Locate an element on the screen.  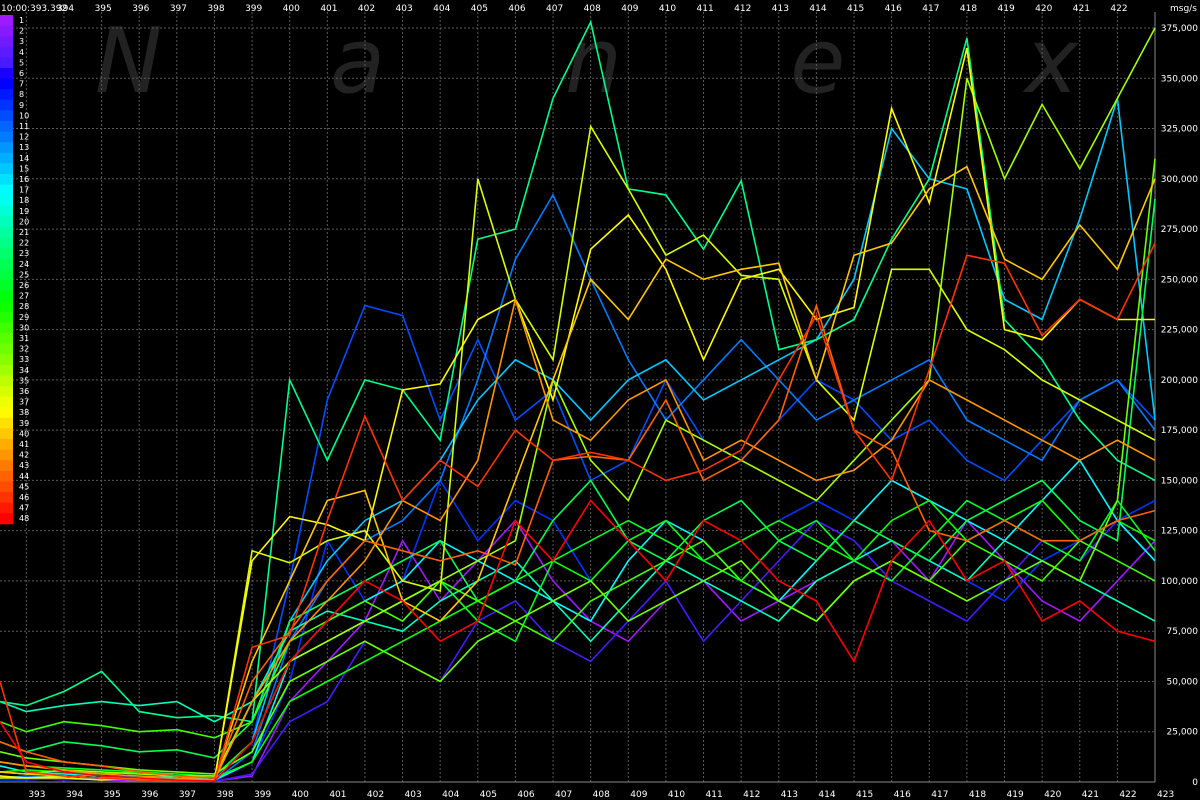
top-x-tick-label: 407 is located at coordinates (554, 9).